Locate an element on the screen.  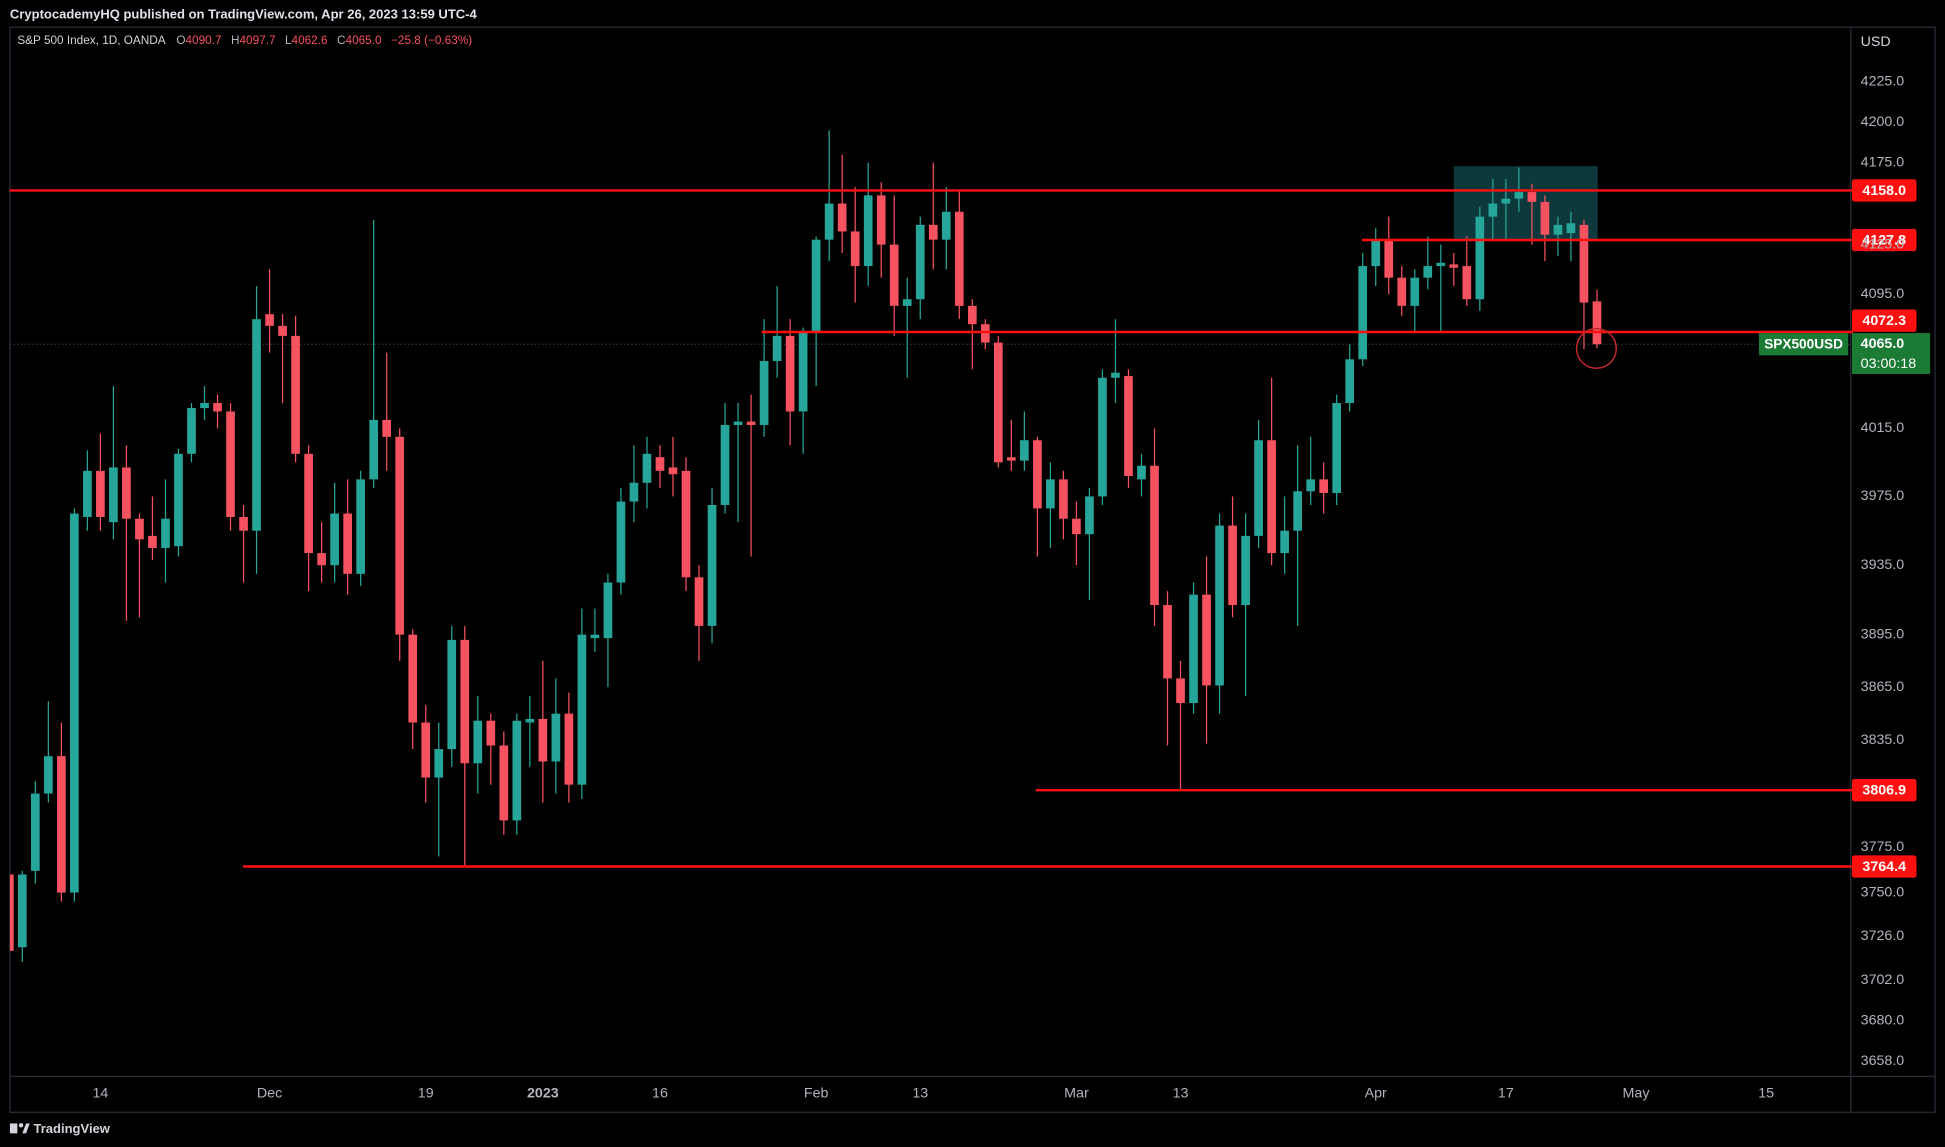
y-tick-label: 4225.0 is located at coordinates (1883, 82).